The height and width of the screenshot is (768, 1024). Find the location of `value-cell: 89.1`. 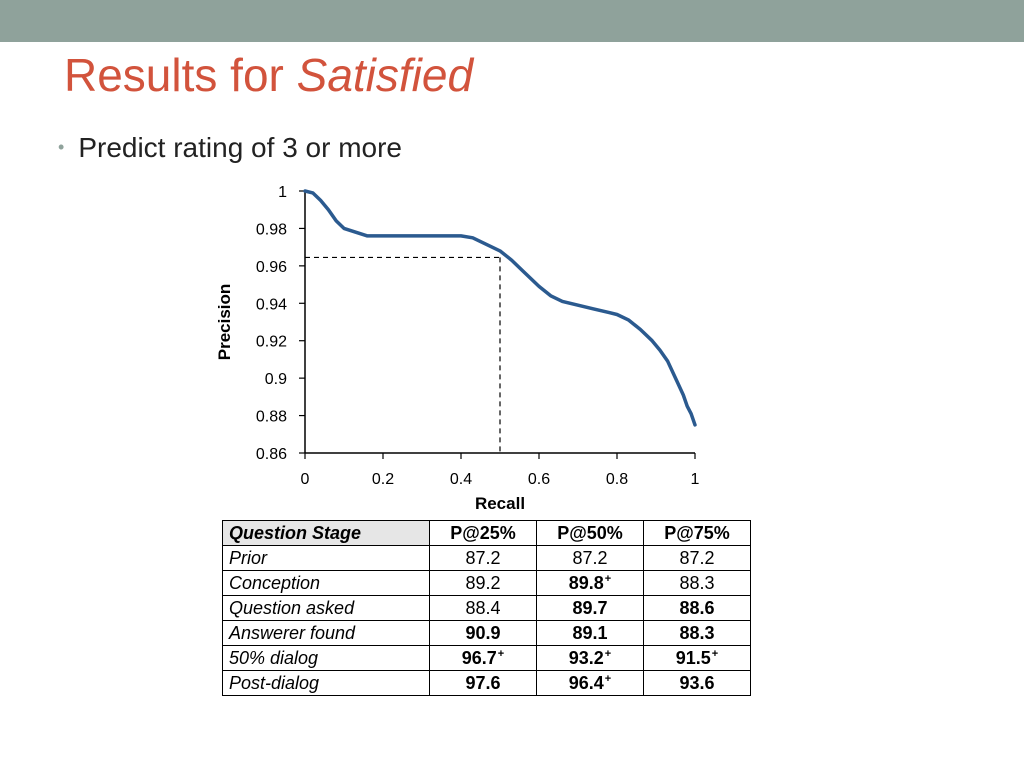

value-cell: 89.1 is located at coordinates (590, 633).